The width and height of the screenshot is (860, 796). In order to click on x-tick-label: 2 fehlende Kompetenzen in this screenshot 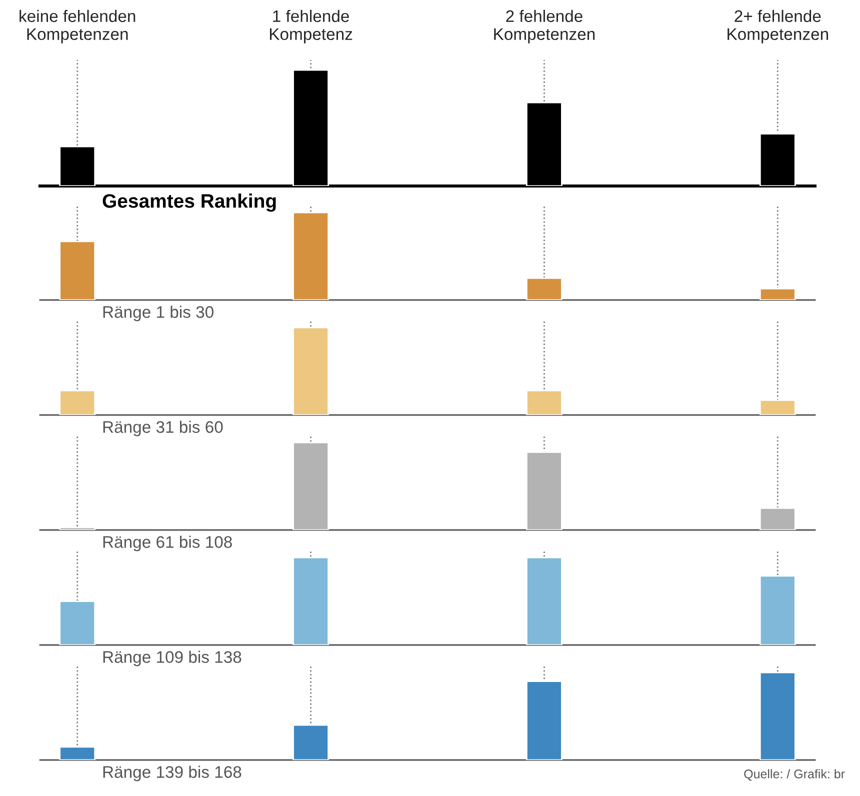, I will do `click(544, 27)`.